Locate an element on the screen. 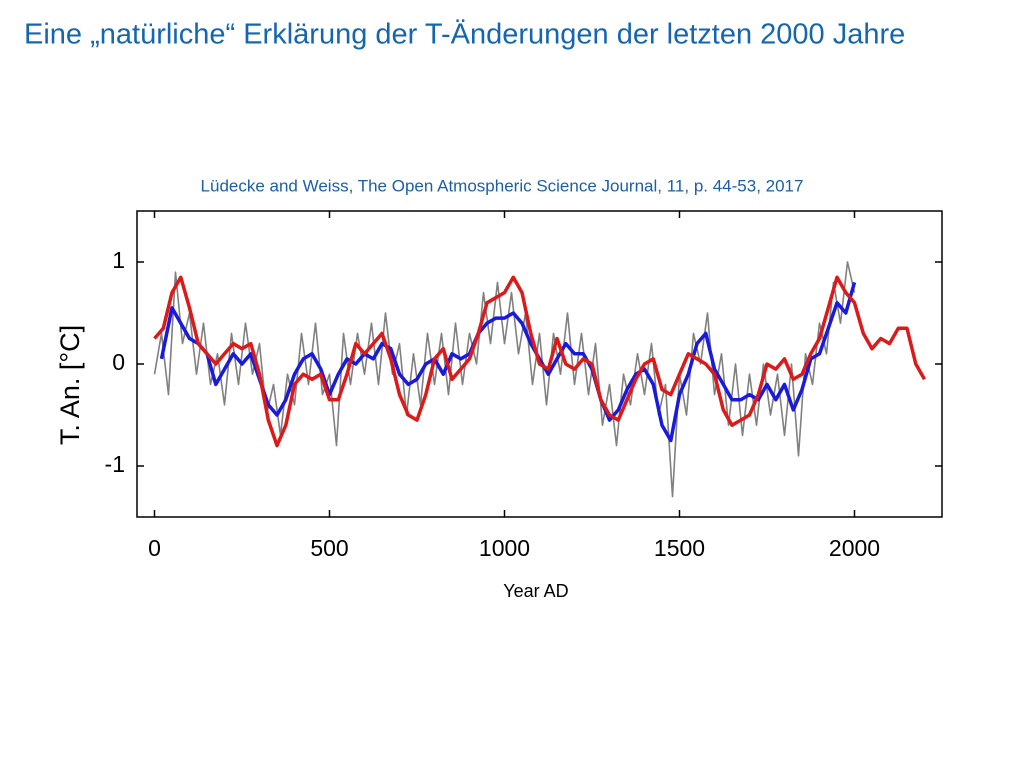  series-line is located at coordinates (508, 362).